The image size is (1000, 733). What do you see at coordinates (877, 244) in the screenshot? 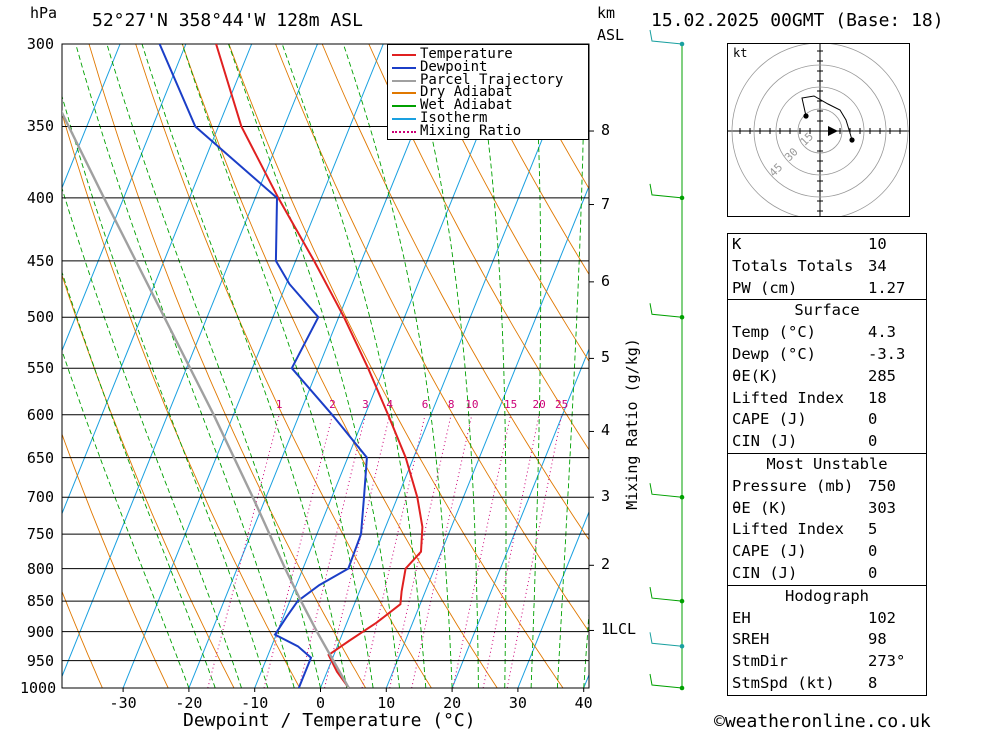
I see `index-value: 10` at bounding box center [877, 244].